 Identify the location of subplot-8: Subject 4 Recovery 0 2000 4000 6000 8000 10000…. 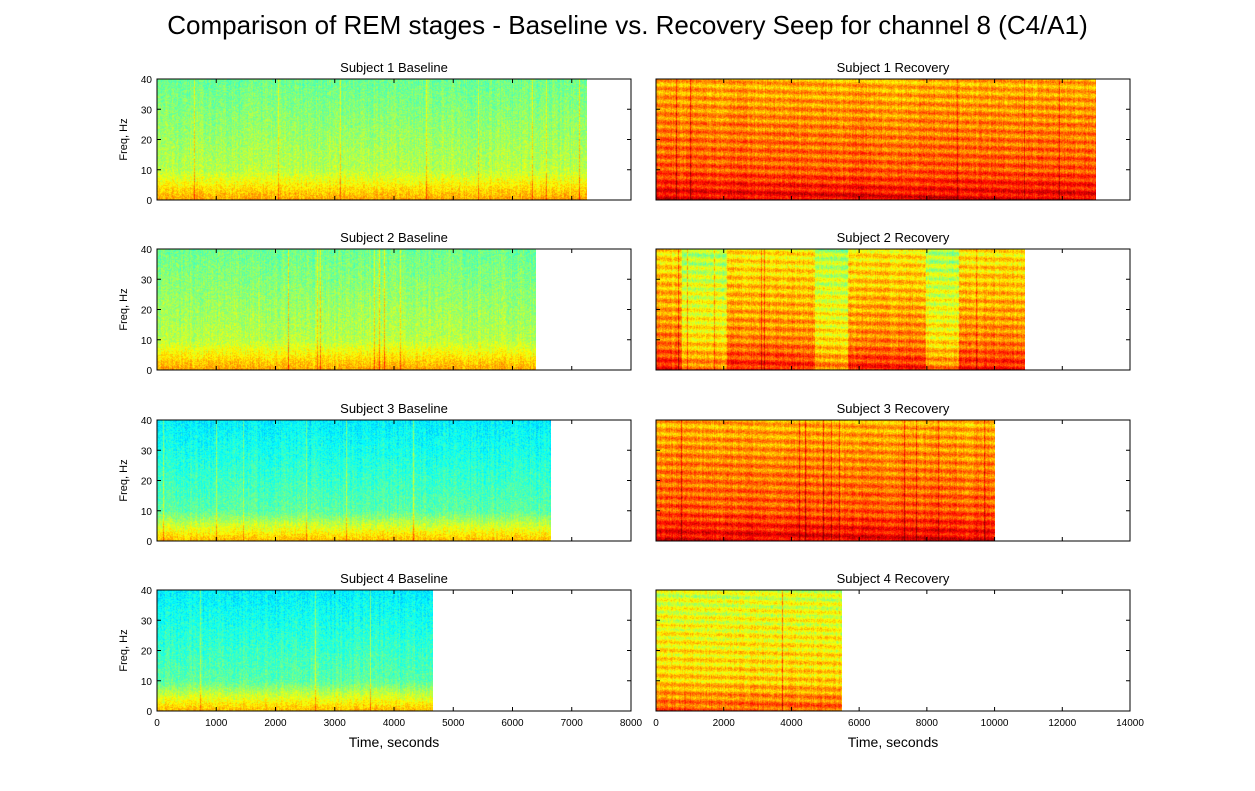
(898, 660).